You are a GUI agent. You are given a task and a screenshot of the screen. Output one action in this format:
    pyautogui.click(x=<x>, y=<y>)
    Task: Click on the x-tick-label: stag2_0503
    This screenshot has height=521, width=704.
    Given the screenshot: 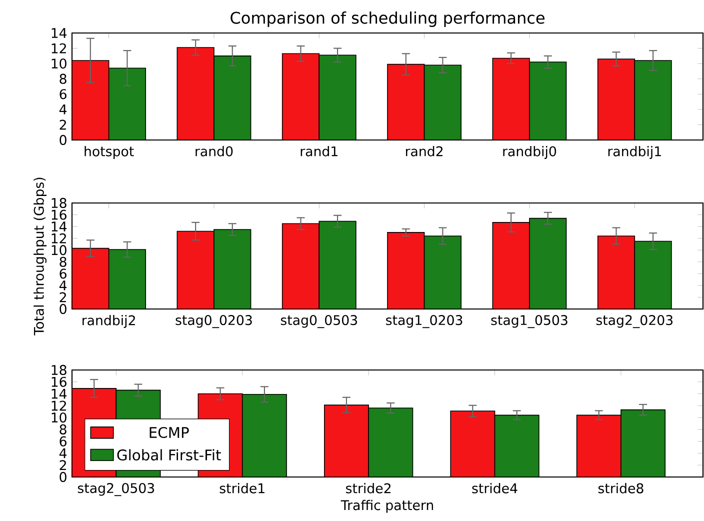 What is the action you would take?
    pyautogui.click(x=116, y=489)
    